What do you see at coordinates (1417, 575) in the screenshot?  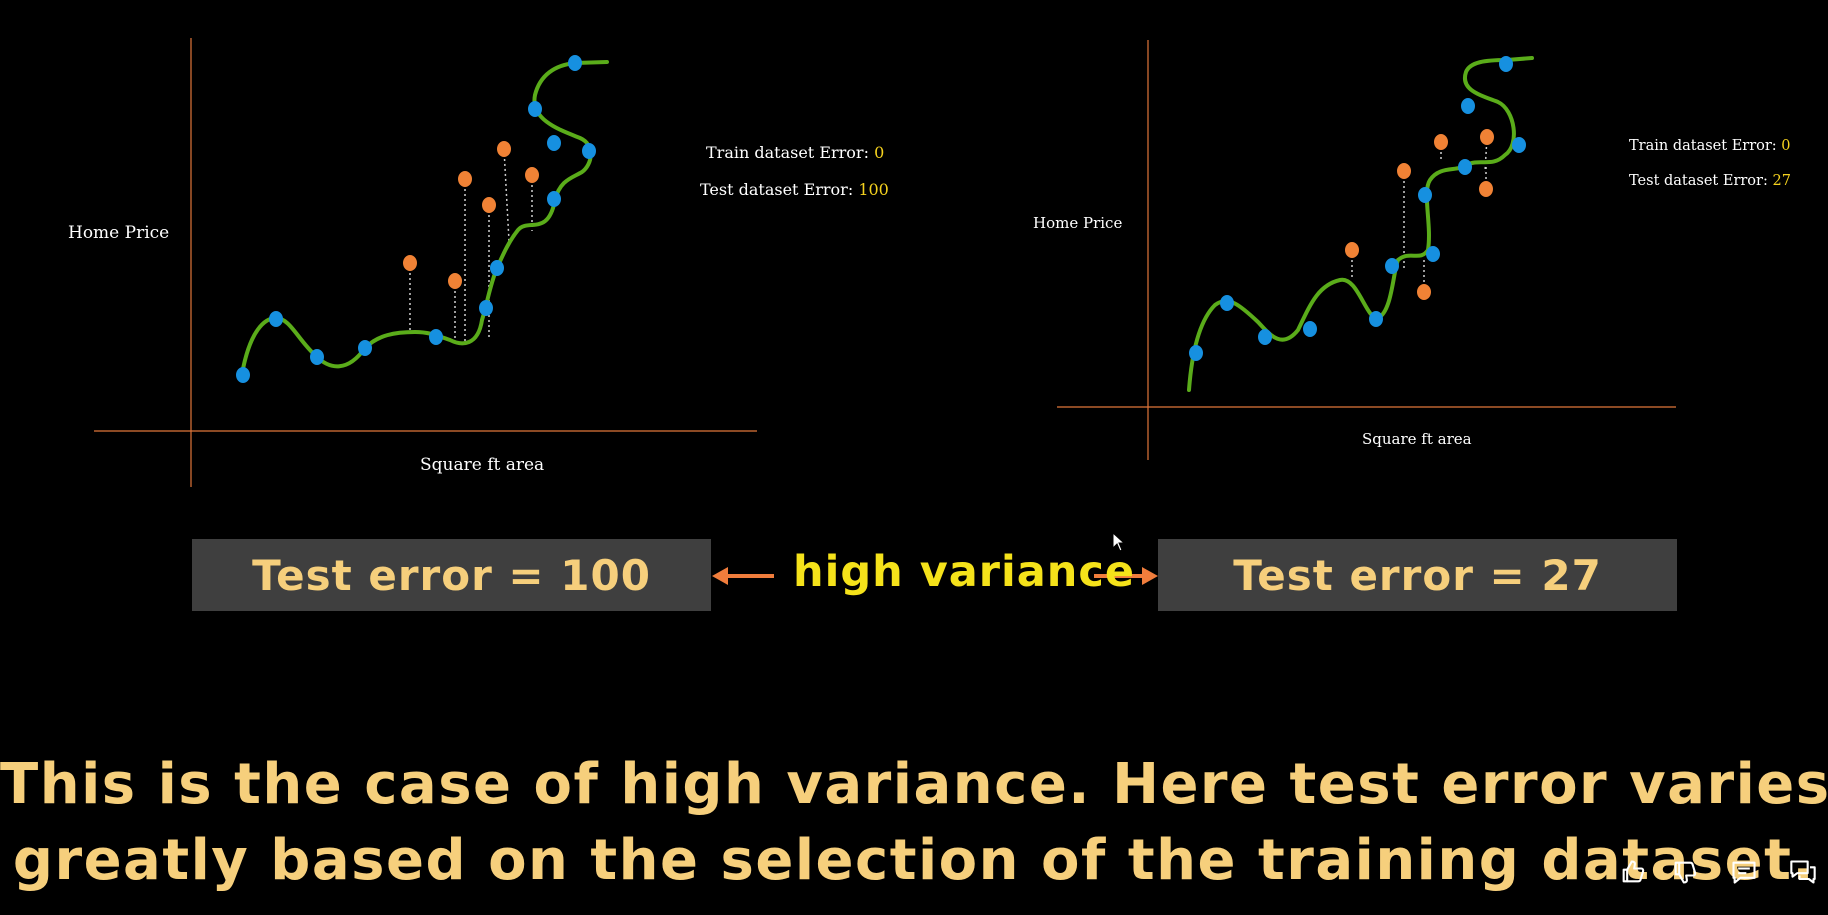 I see `right-test-error-box: Test error = 27` at bounding box center [1417, 575].